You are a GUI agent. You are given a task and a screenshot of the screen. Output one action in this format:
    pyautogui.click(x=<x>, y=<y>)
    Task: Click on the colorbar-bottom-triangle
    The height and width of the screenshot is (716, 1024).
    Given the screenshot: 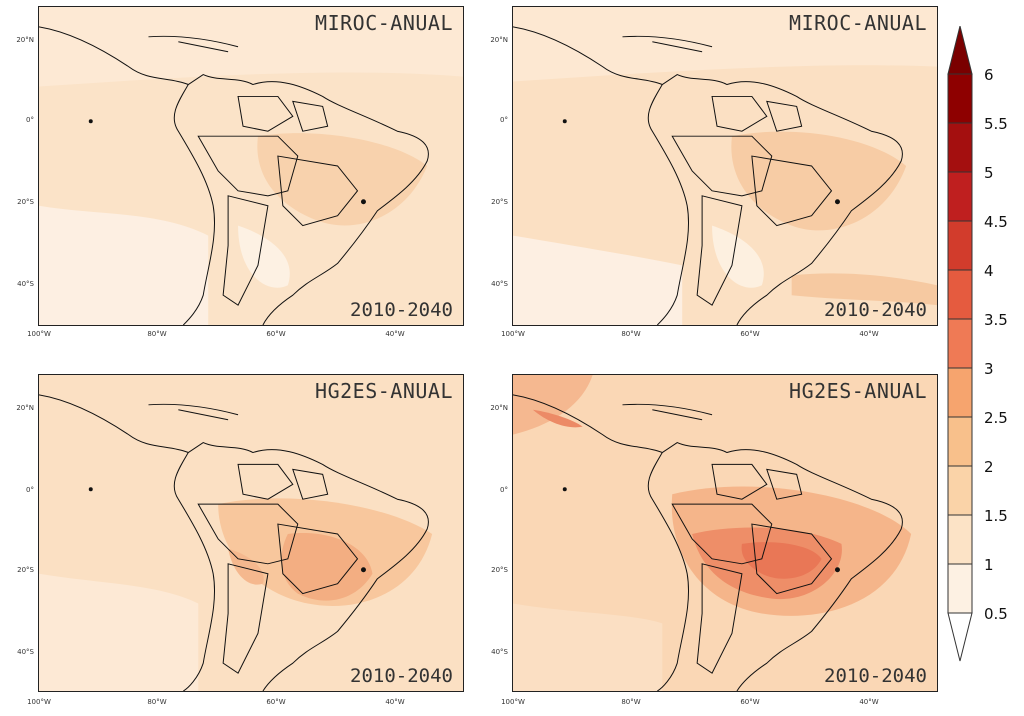 What is the action you would take?
    pyautogui.click(x=960, y=637)
    